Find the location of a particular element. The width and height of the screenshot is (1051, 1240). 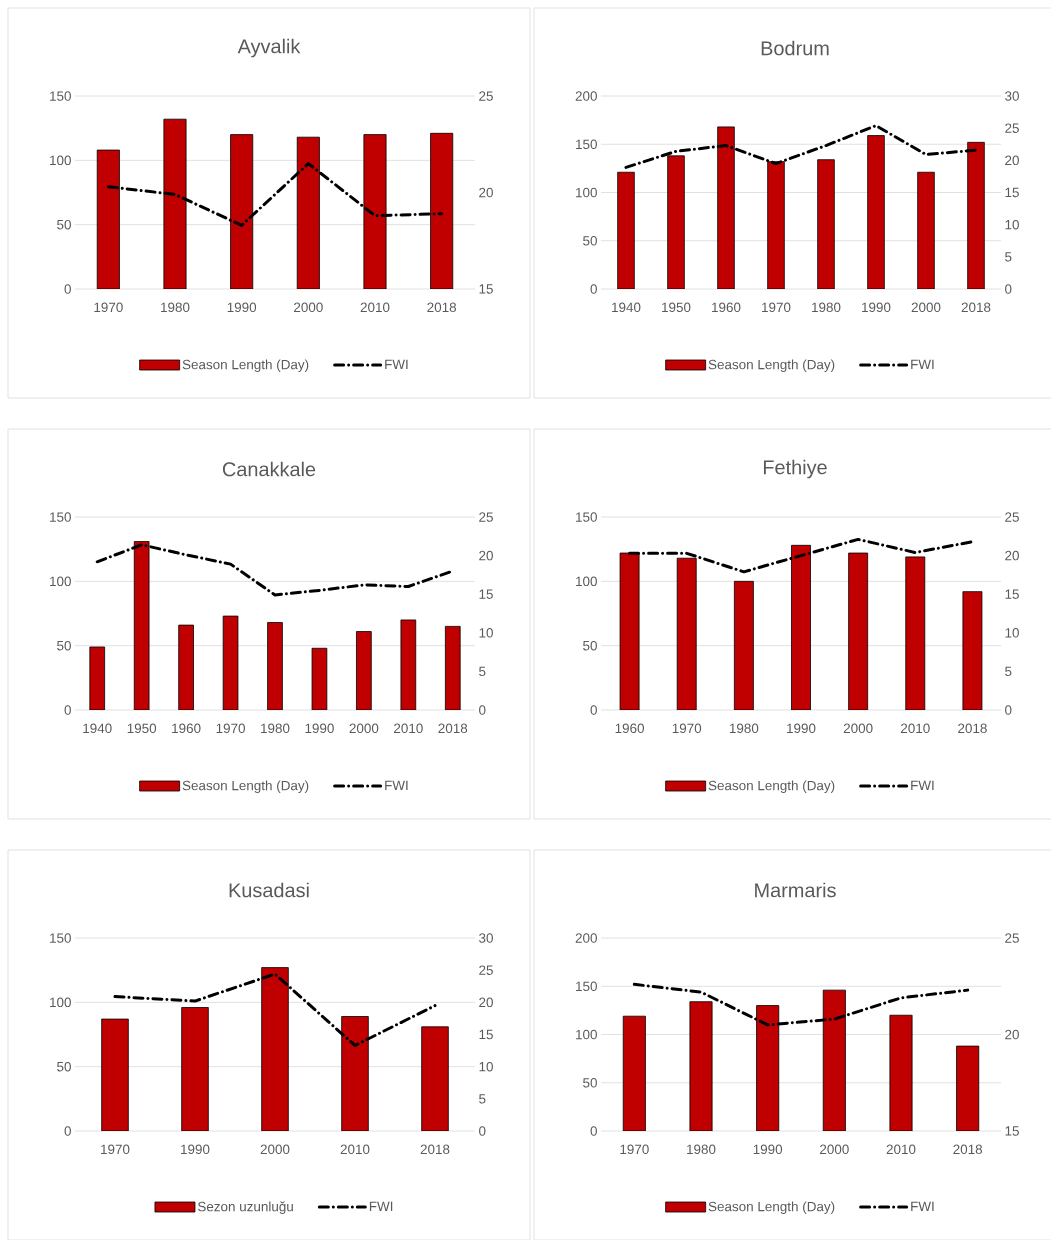

x-tick-label: 1950 is located at coordinates (676, 307).